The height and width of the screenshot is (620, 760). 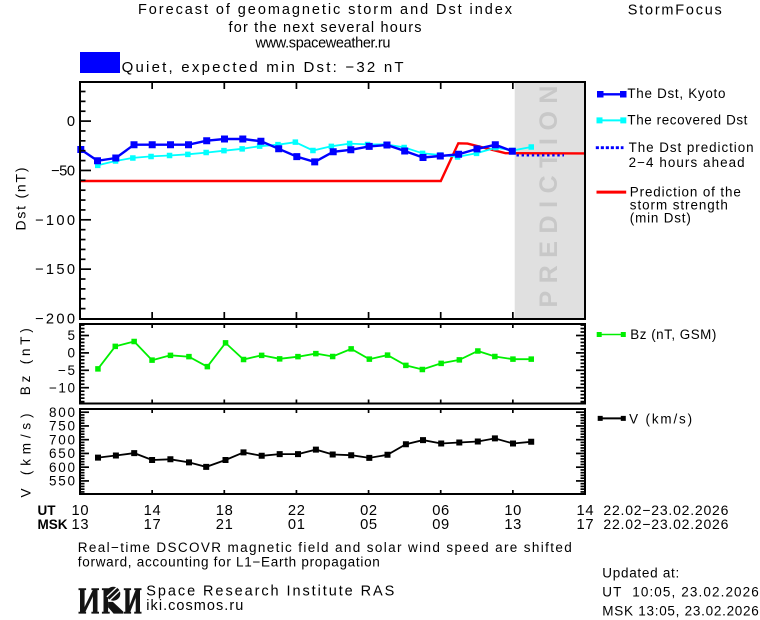 What do you see at coordinates (687, 162) in the screenshot?
I see `svg-text: 2−4 hours ahead` at bounding box center [687, 162].